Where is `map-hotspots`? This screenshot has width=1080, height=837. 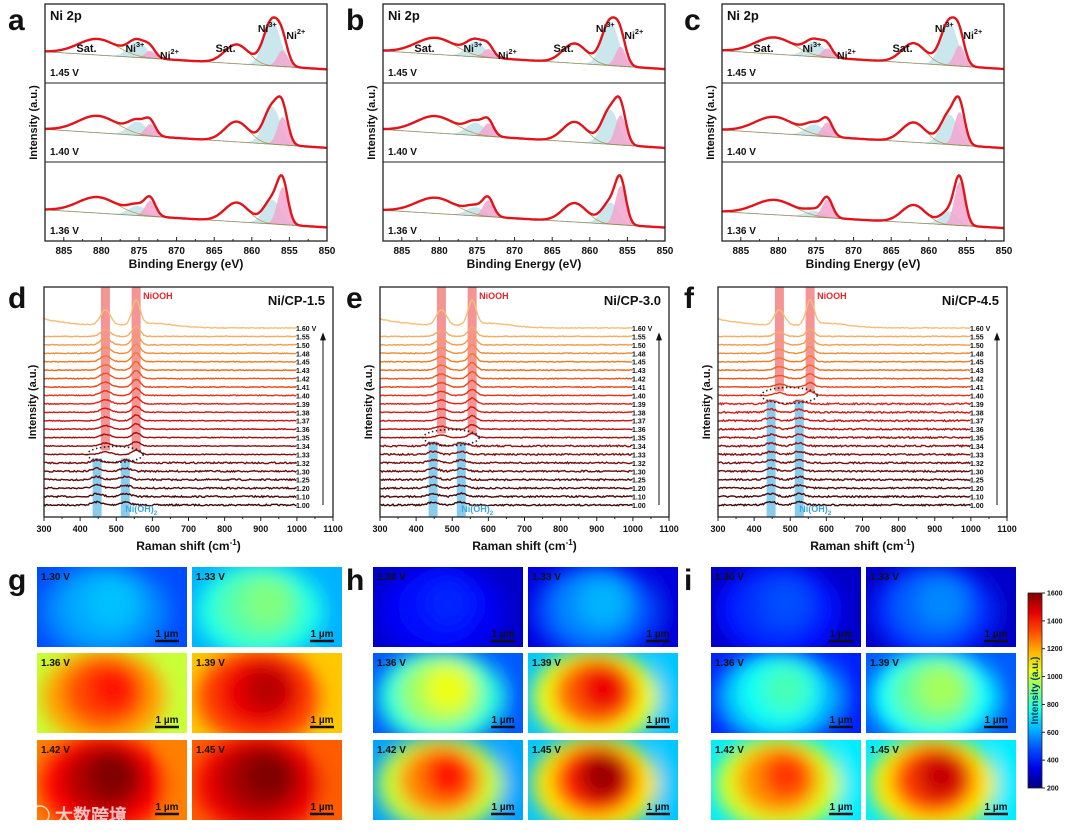
map-hotspots is located at coordinates (450, 607).